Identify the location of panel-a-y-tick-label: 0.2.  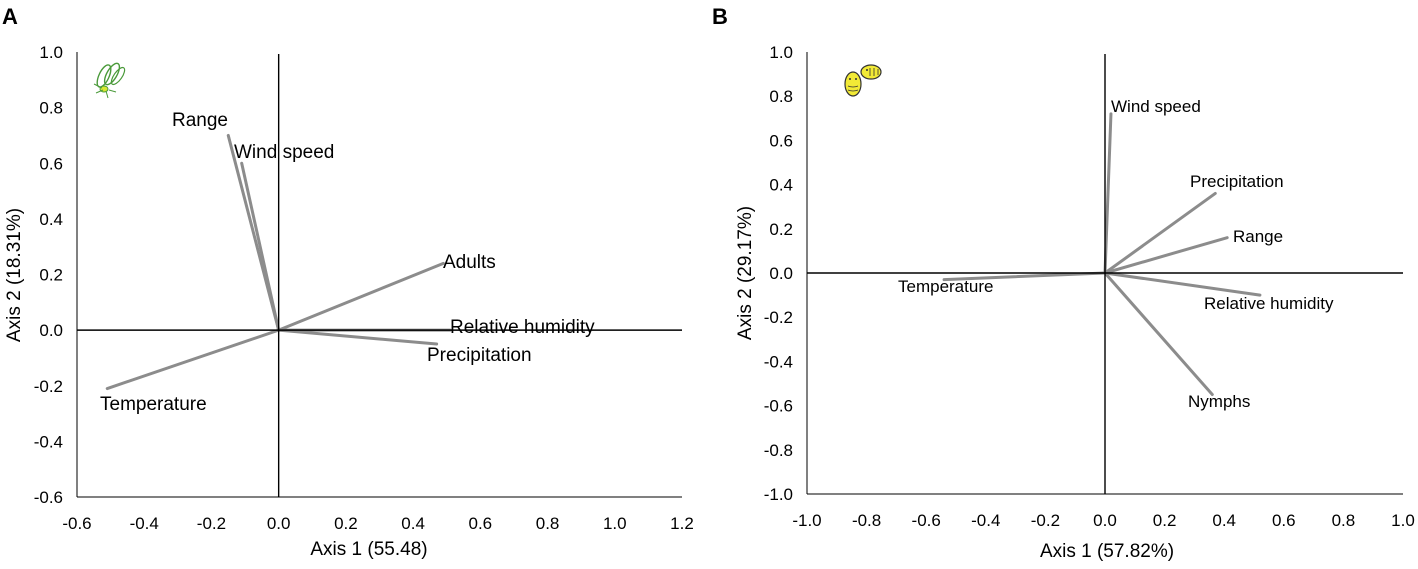
(51, 275).